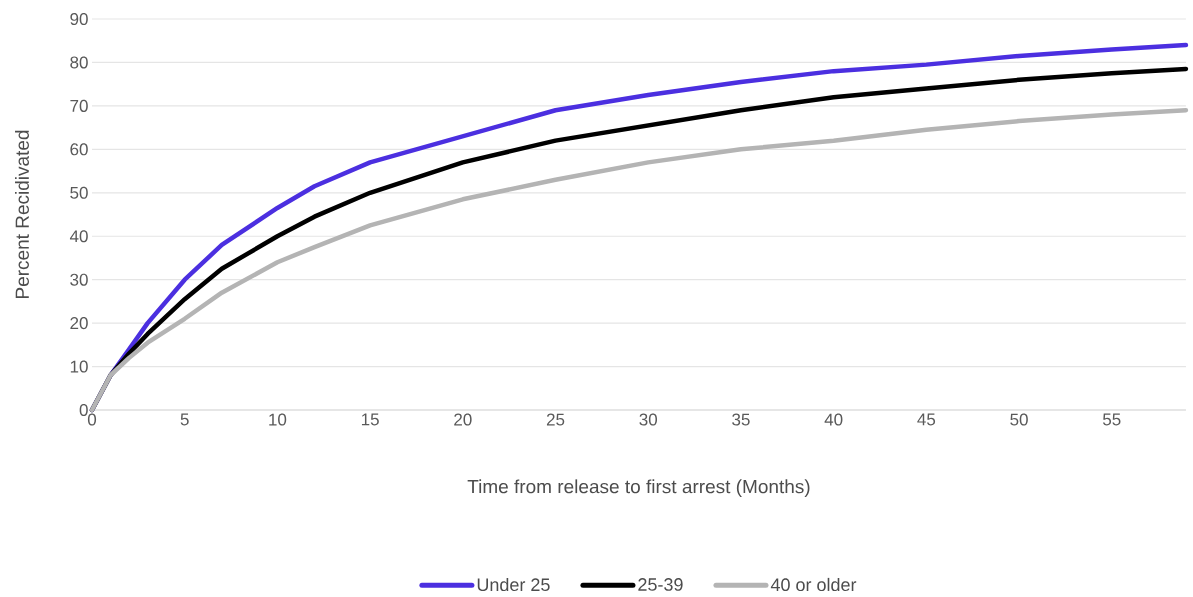 The height and width of the screenshot is (597, 1193). I want to click on x-tick-label: 15, so click(370, 419).